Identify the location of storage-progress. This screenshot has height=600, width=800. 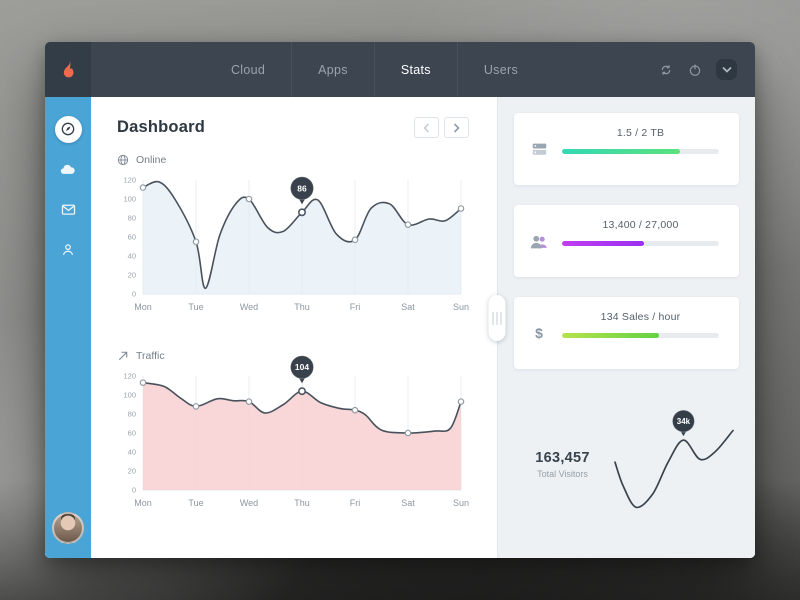
(640, 151).